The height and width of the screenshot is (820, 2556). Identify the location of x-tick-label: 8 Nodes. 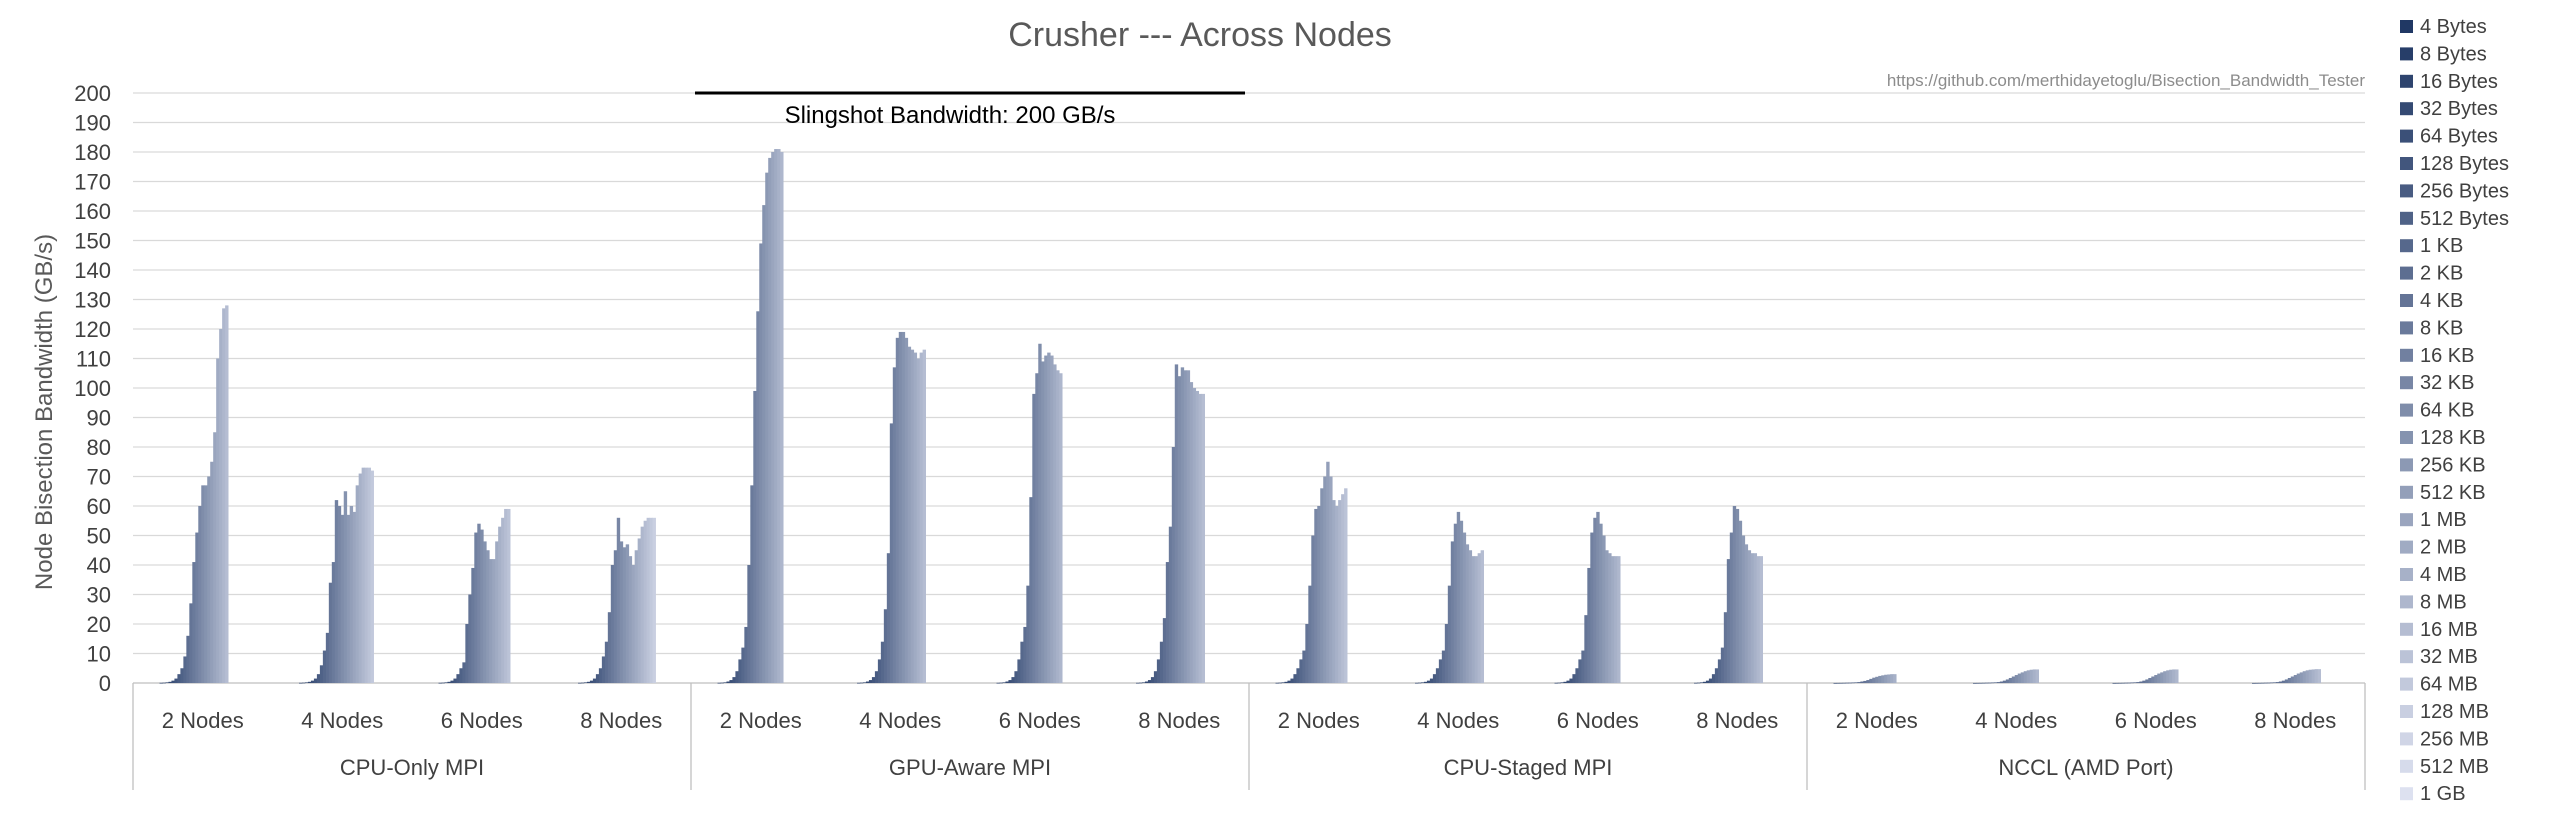
(1179, 720).